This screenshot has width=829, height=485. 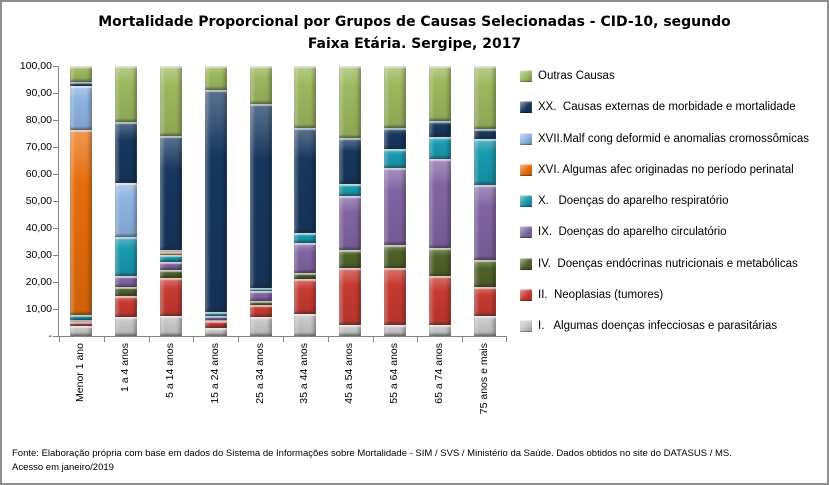 What do you see at coordinates (673, 294) in the screenshot?
I see `legend-item: II. Neoplasias (tumores)` at bounding box center [673, 294].